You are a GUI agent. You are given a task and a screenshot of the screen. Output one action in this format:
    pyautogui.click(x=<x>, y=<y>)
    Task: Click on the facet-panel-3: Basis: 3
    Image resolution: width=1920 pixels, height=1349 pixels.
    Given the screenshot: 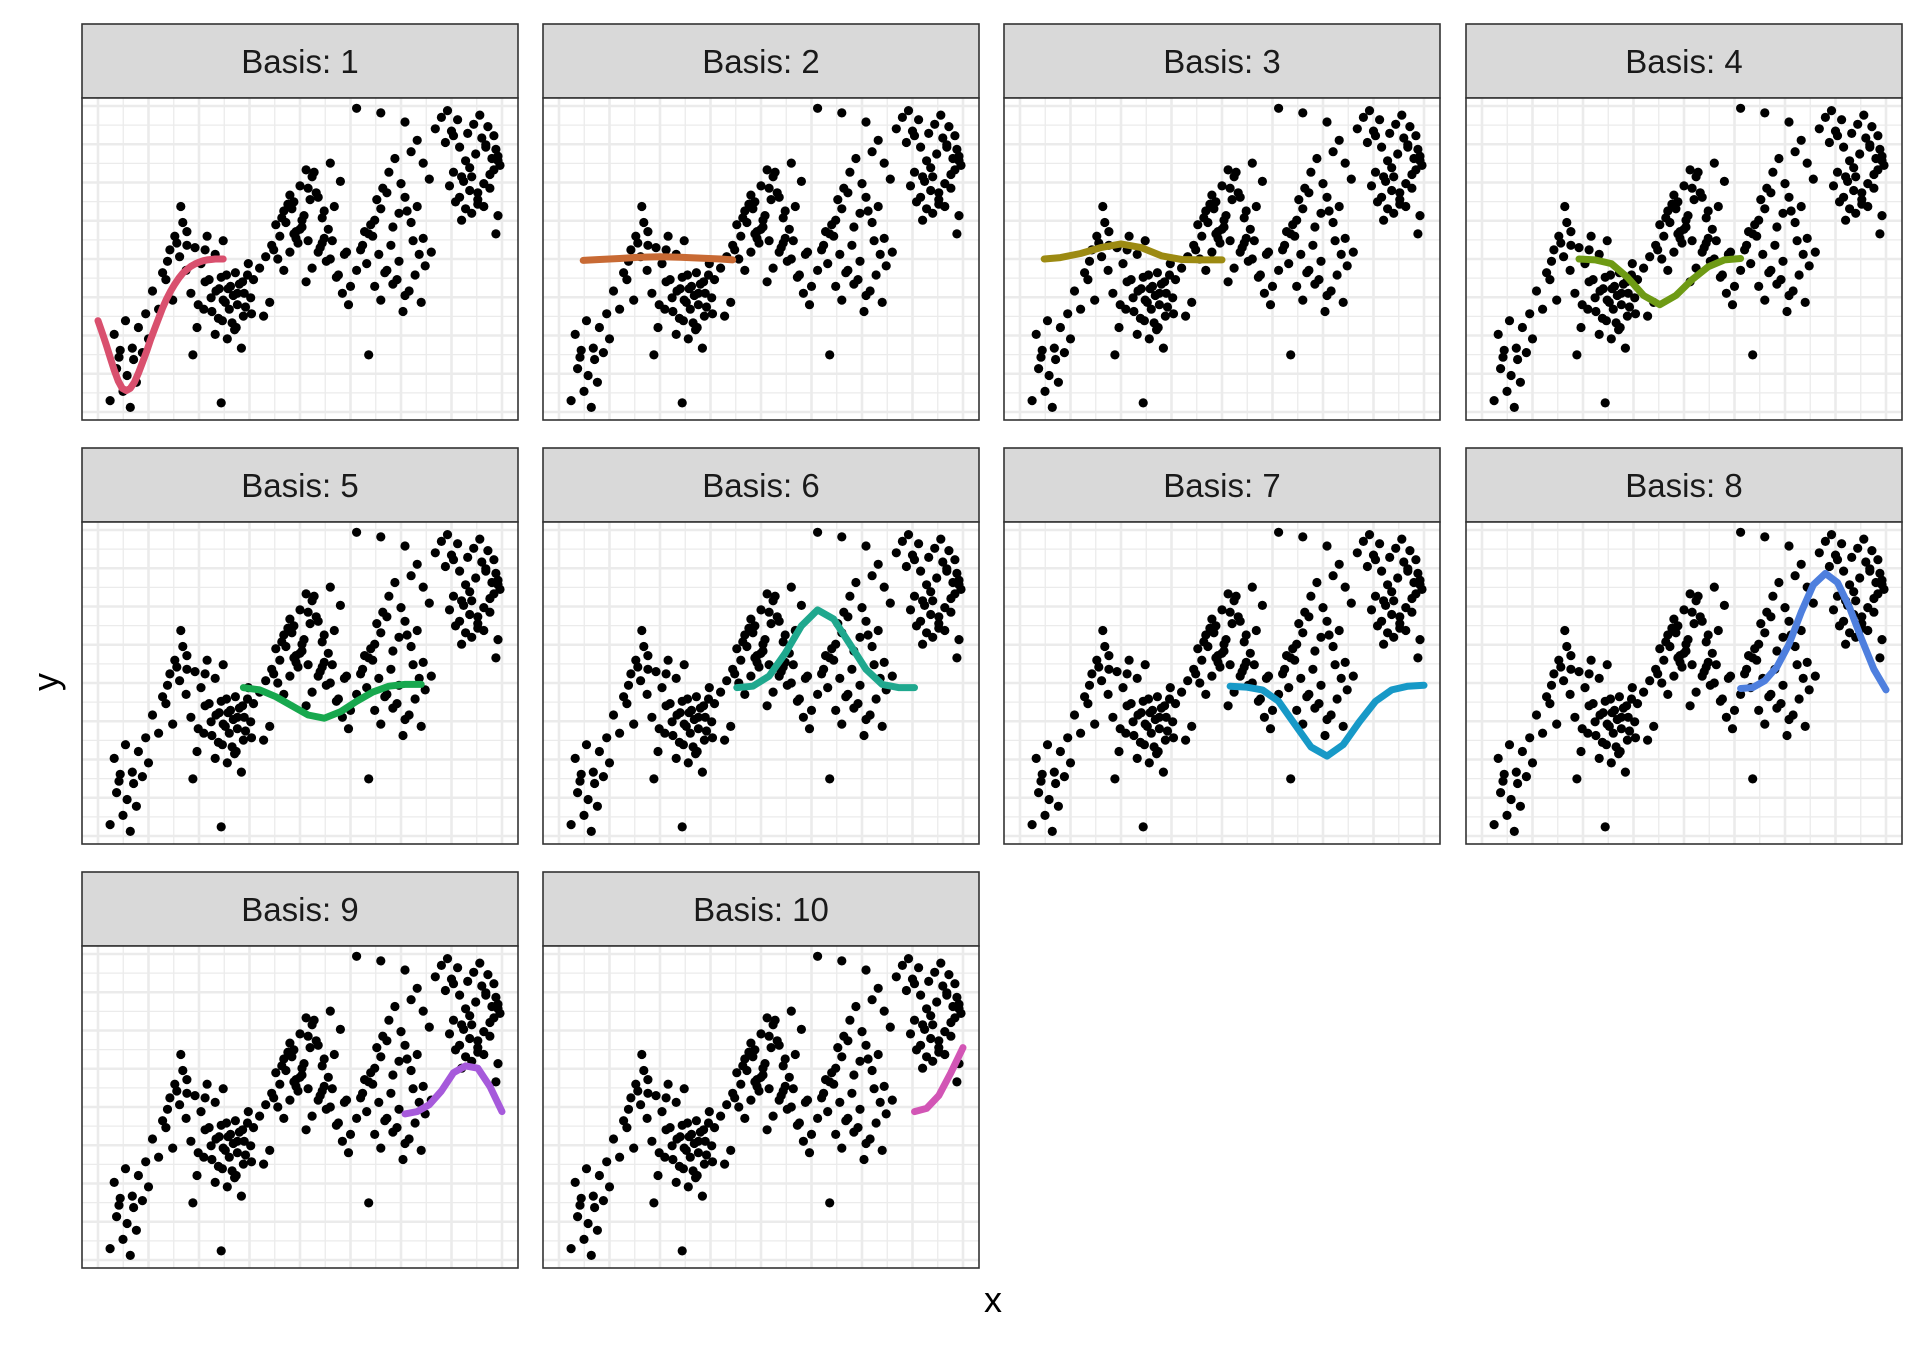 What is the action you would take?
    pyautogui.click(x=1222, y=222)
    